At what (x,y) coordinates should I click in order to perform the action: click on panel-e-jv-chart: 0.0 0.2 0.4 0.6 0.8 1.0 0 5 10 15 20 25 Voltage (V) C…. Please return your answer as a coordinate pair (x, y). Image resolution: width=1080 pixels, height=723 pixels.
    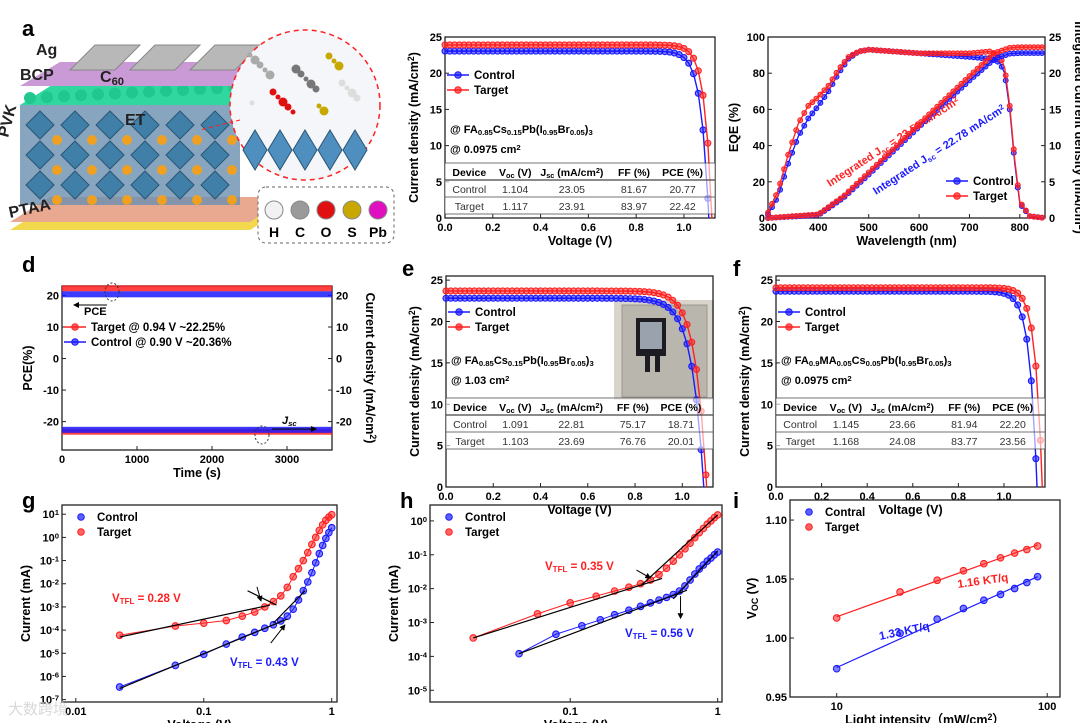
    Looking at the image, I should click on (560, 396).